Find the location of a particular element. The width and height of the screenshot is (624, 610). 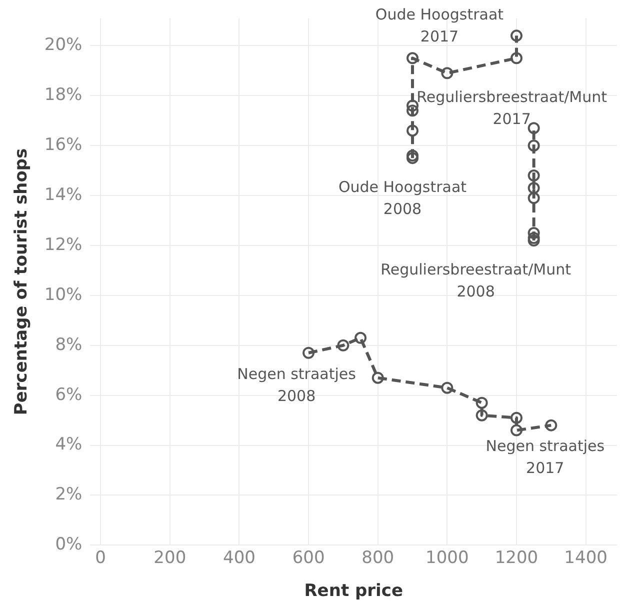

y-tick-label: 0% is located at coordinates (68, 544).